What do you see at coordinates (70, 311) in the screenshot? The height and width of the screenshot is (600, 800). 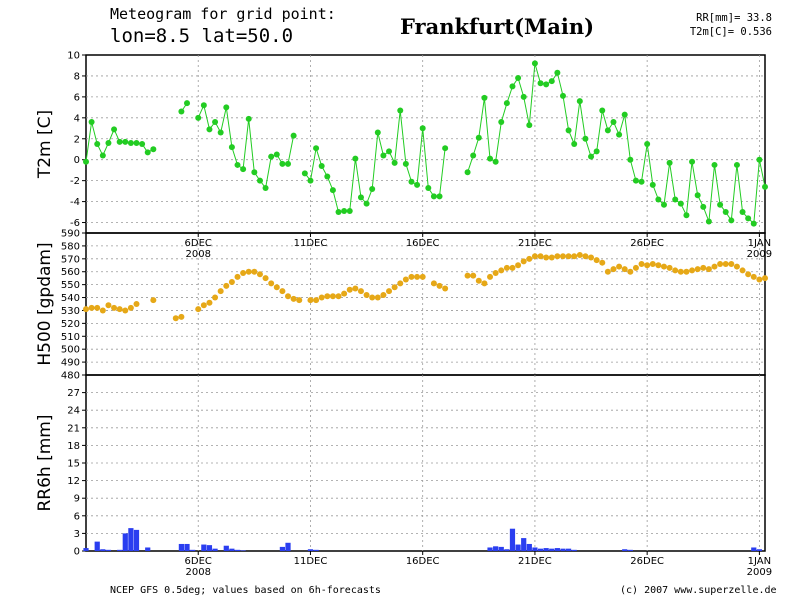 I see `h500-ytick-label: 530` at bounding box center [70, 311].